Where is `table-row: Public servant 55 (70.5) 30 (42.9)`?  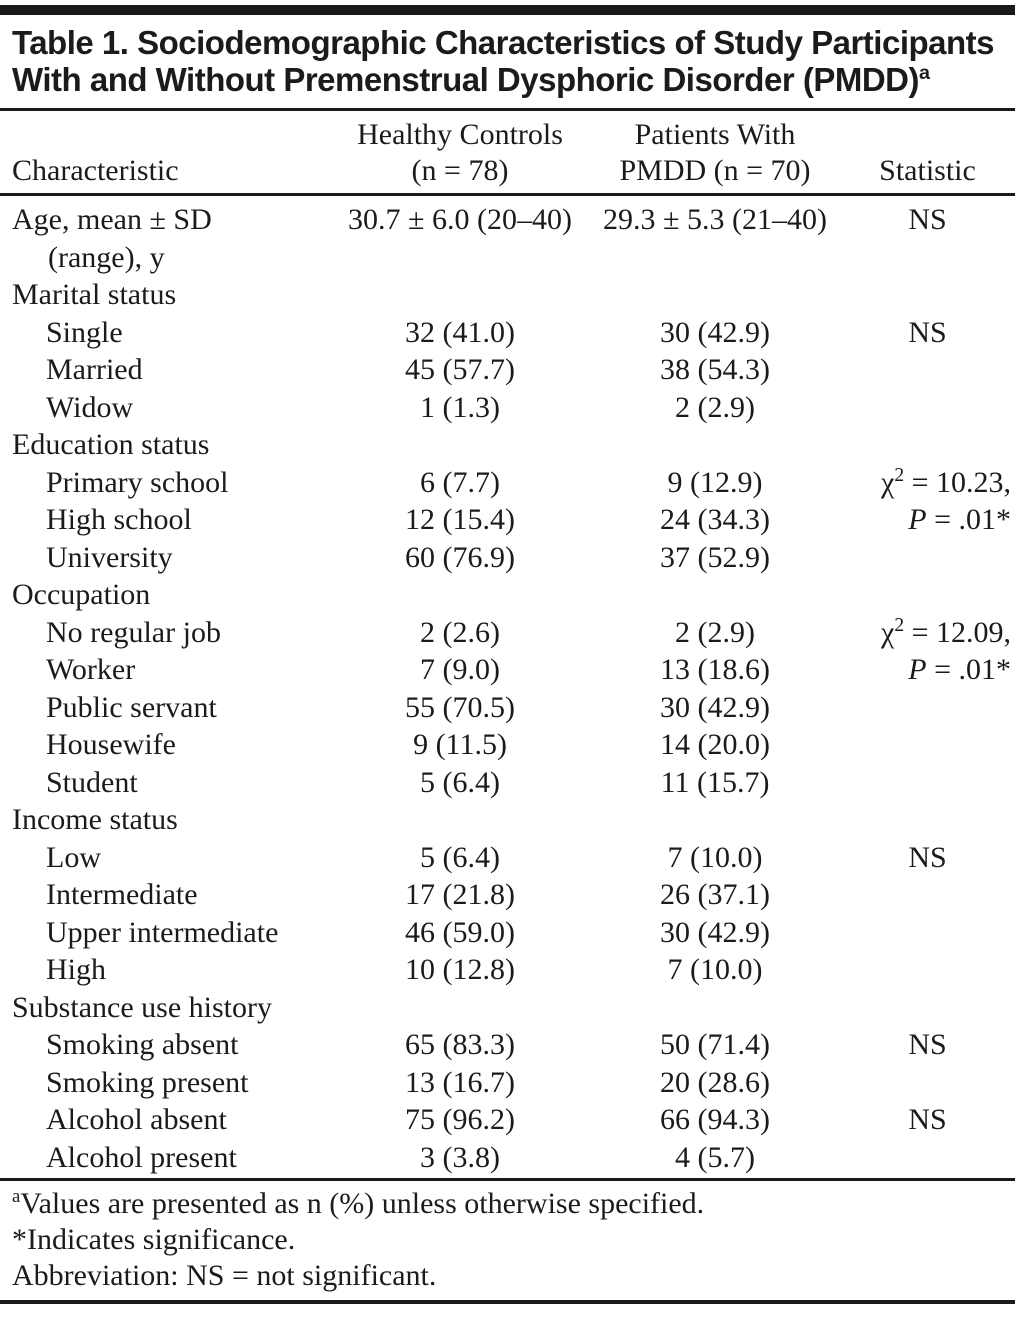 table-row: Public servant 55 (70.5) 30 (42.9) is located at coordinates (507, 708).